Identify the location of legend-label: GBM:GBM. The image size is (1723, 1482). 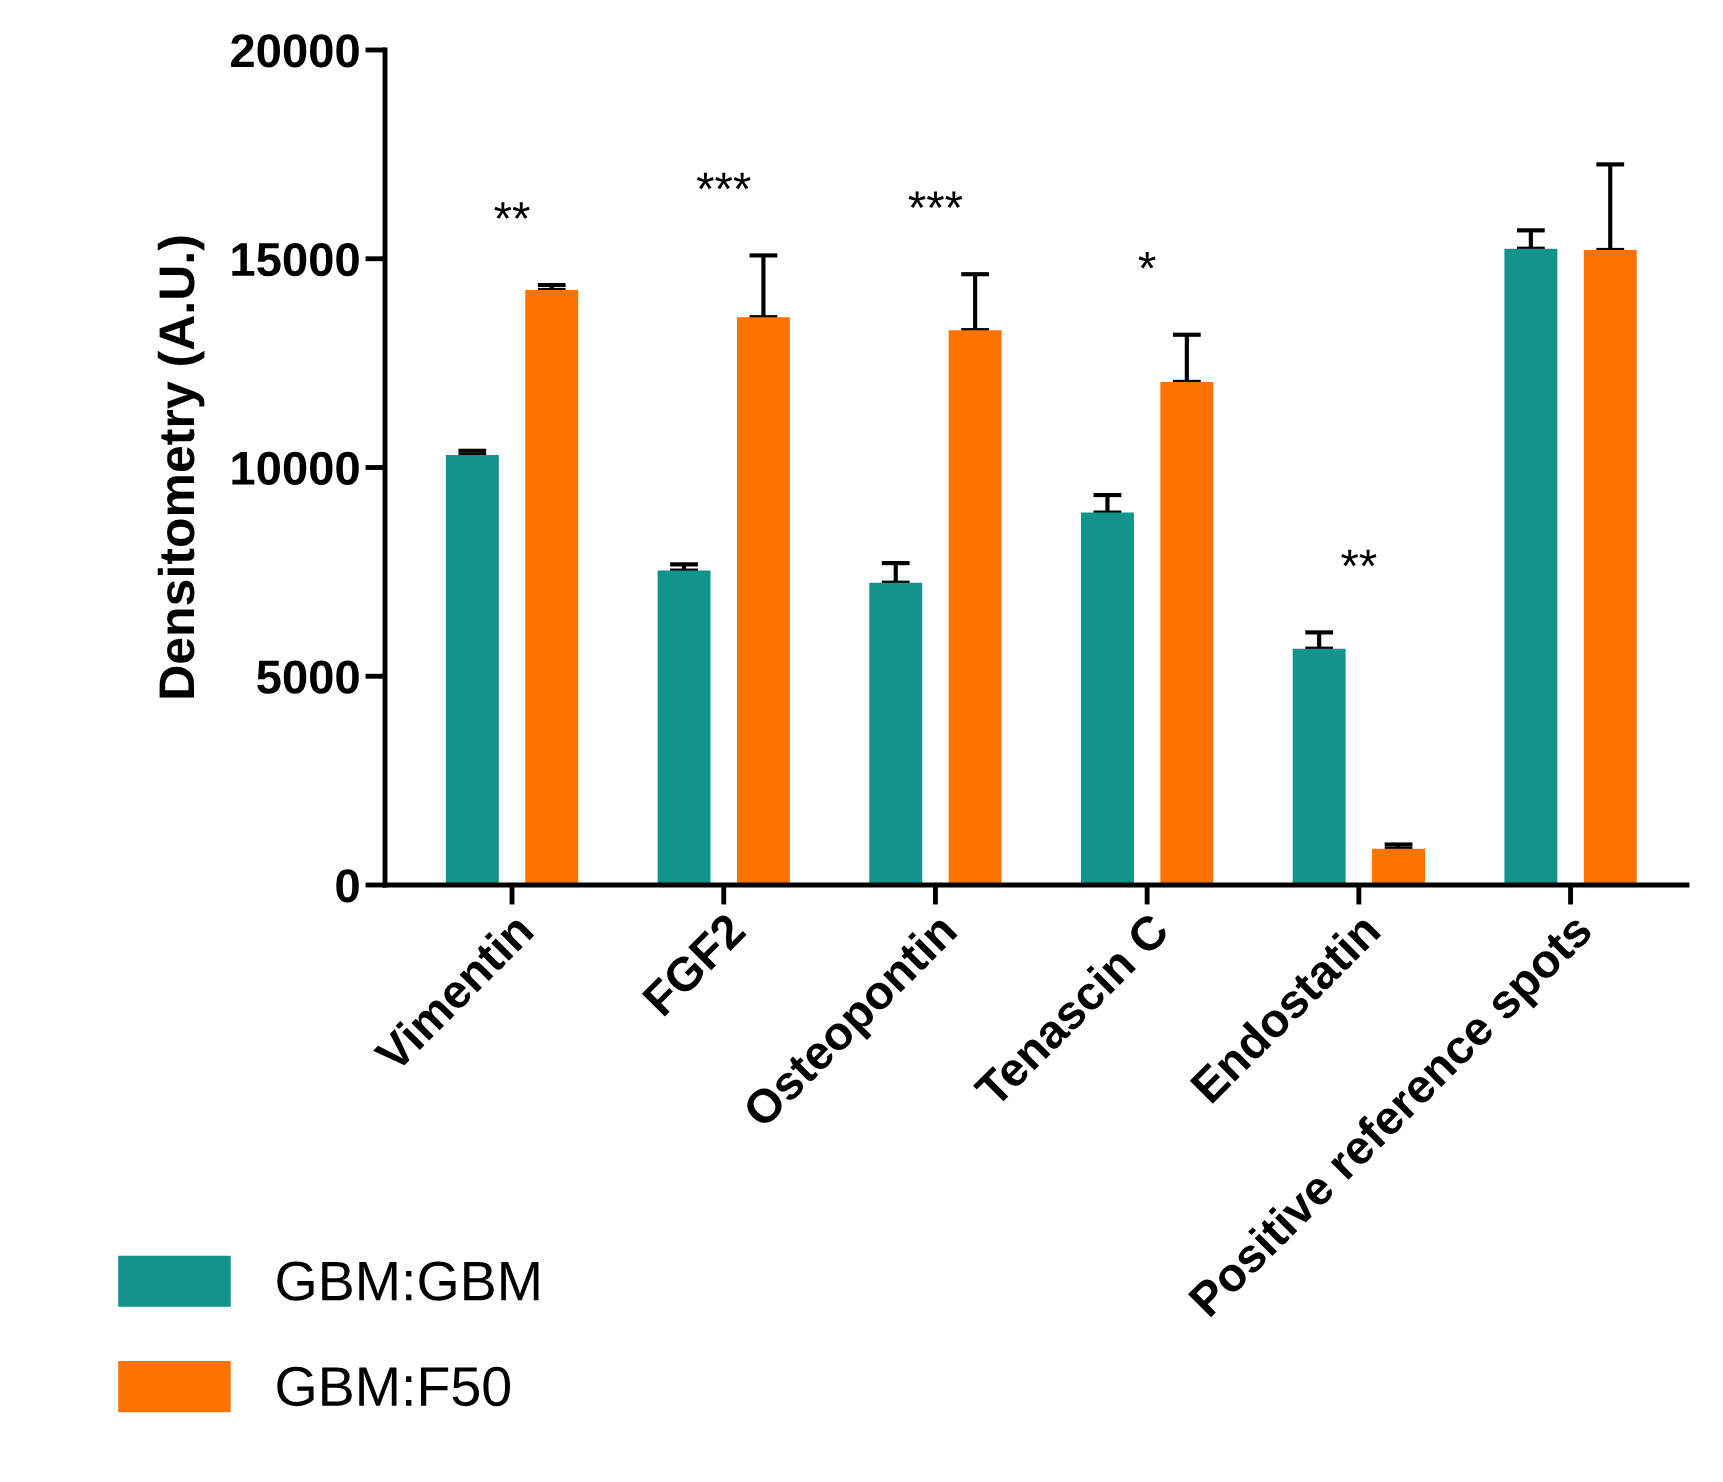
(408, 1281).